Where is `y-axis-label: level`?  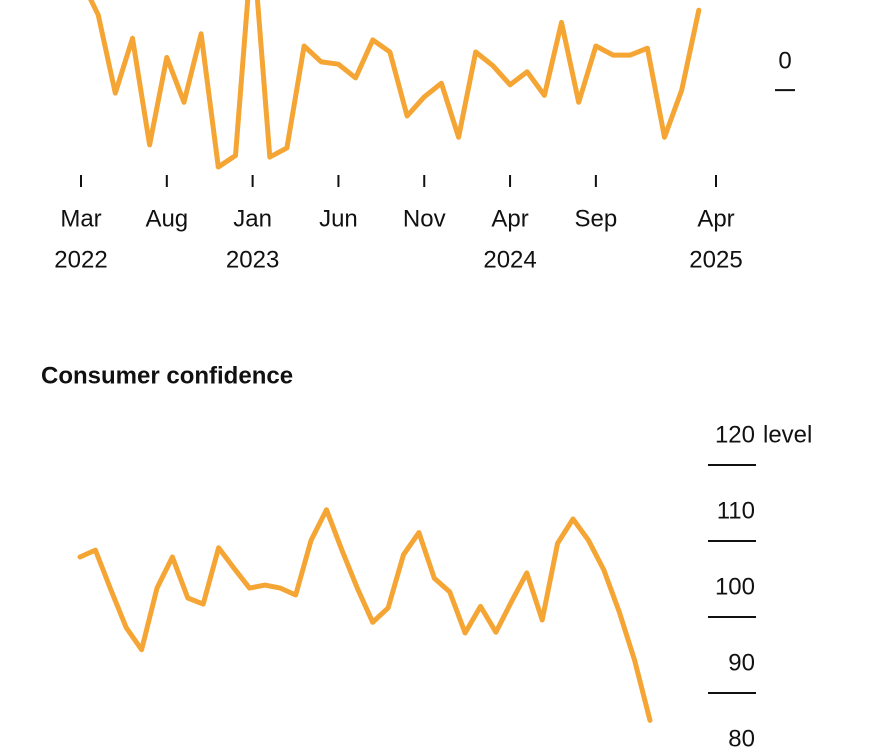 y-axis-label: level is located at coordinates (787, 434).